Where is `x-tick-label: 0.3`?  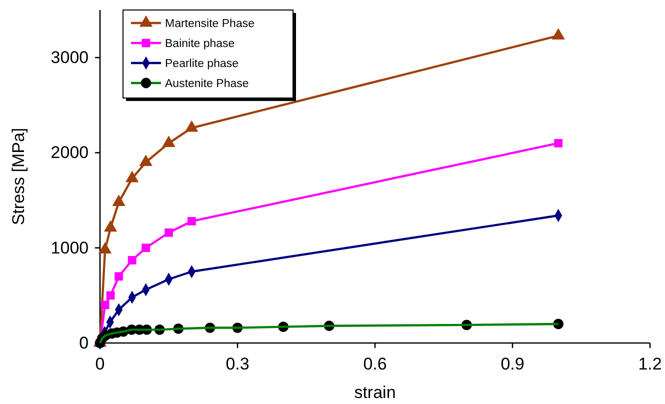
x-tick-label: 0.3 is located at coordinates (238, 364).